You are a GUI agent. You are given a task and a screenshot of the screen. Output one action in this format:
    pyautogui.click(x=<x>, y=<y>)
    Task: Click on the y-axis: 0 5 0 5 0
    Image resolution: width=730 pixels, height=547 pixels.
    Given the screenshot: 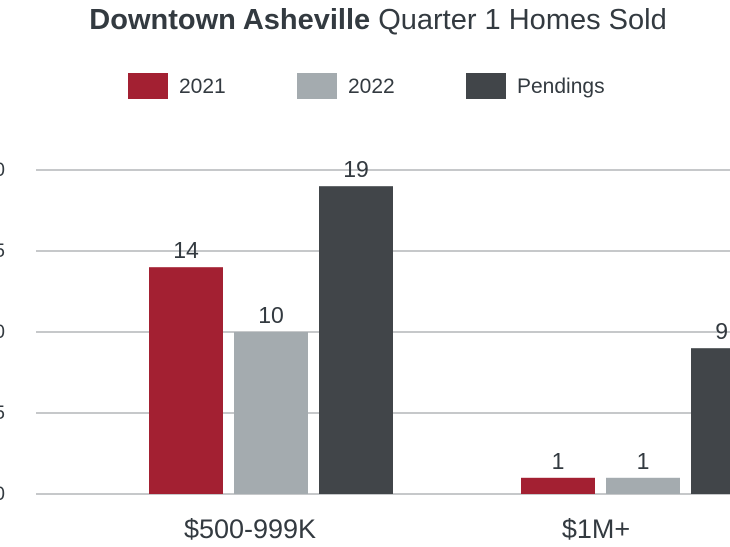 What is the action you would take?
    pyautogui.click(x=2, y=332)
    